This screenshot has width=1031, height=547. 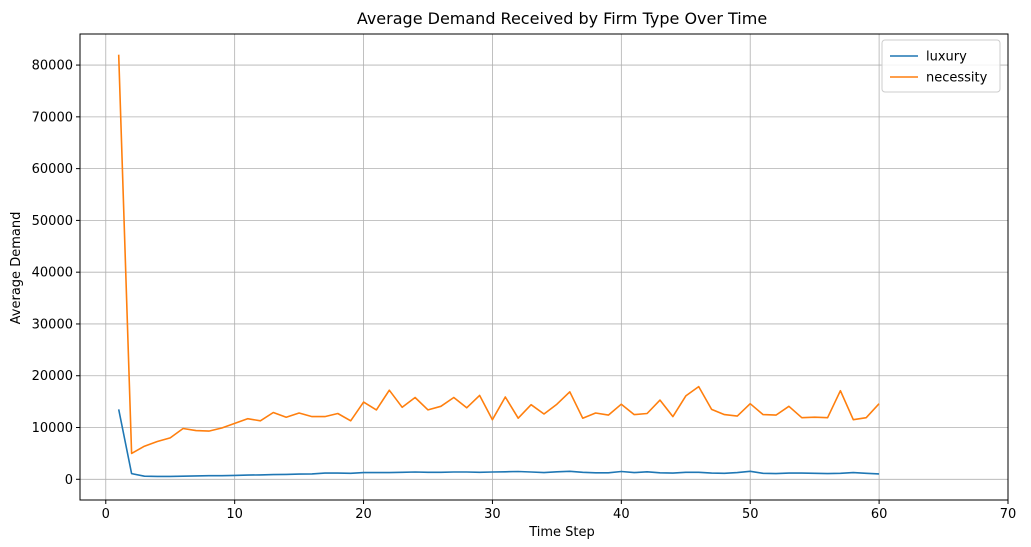 I want to click on y-tick-label: 0, so click(x=69, y=480).